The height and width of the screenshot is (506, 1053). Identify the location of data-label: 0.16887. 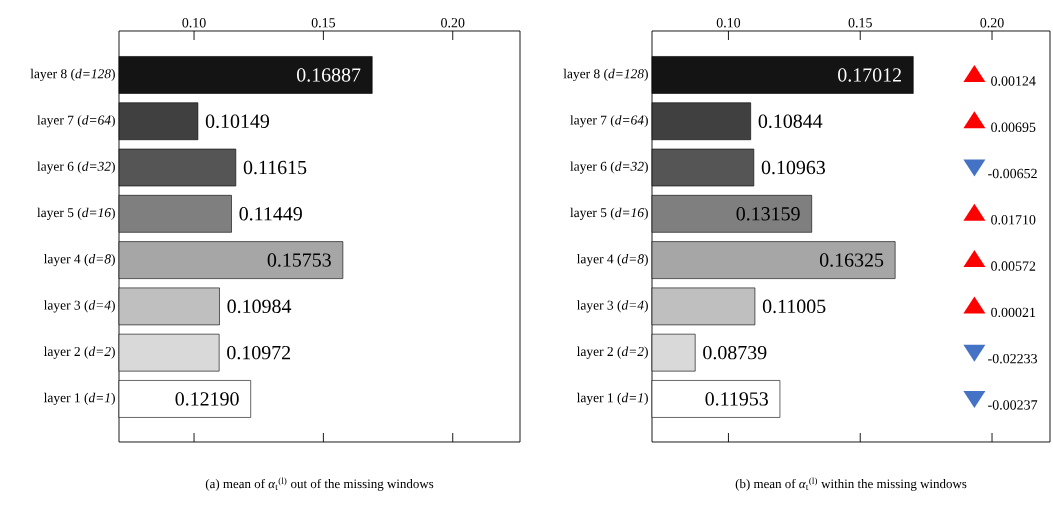
(329, 75).